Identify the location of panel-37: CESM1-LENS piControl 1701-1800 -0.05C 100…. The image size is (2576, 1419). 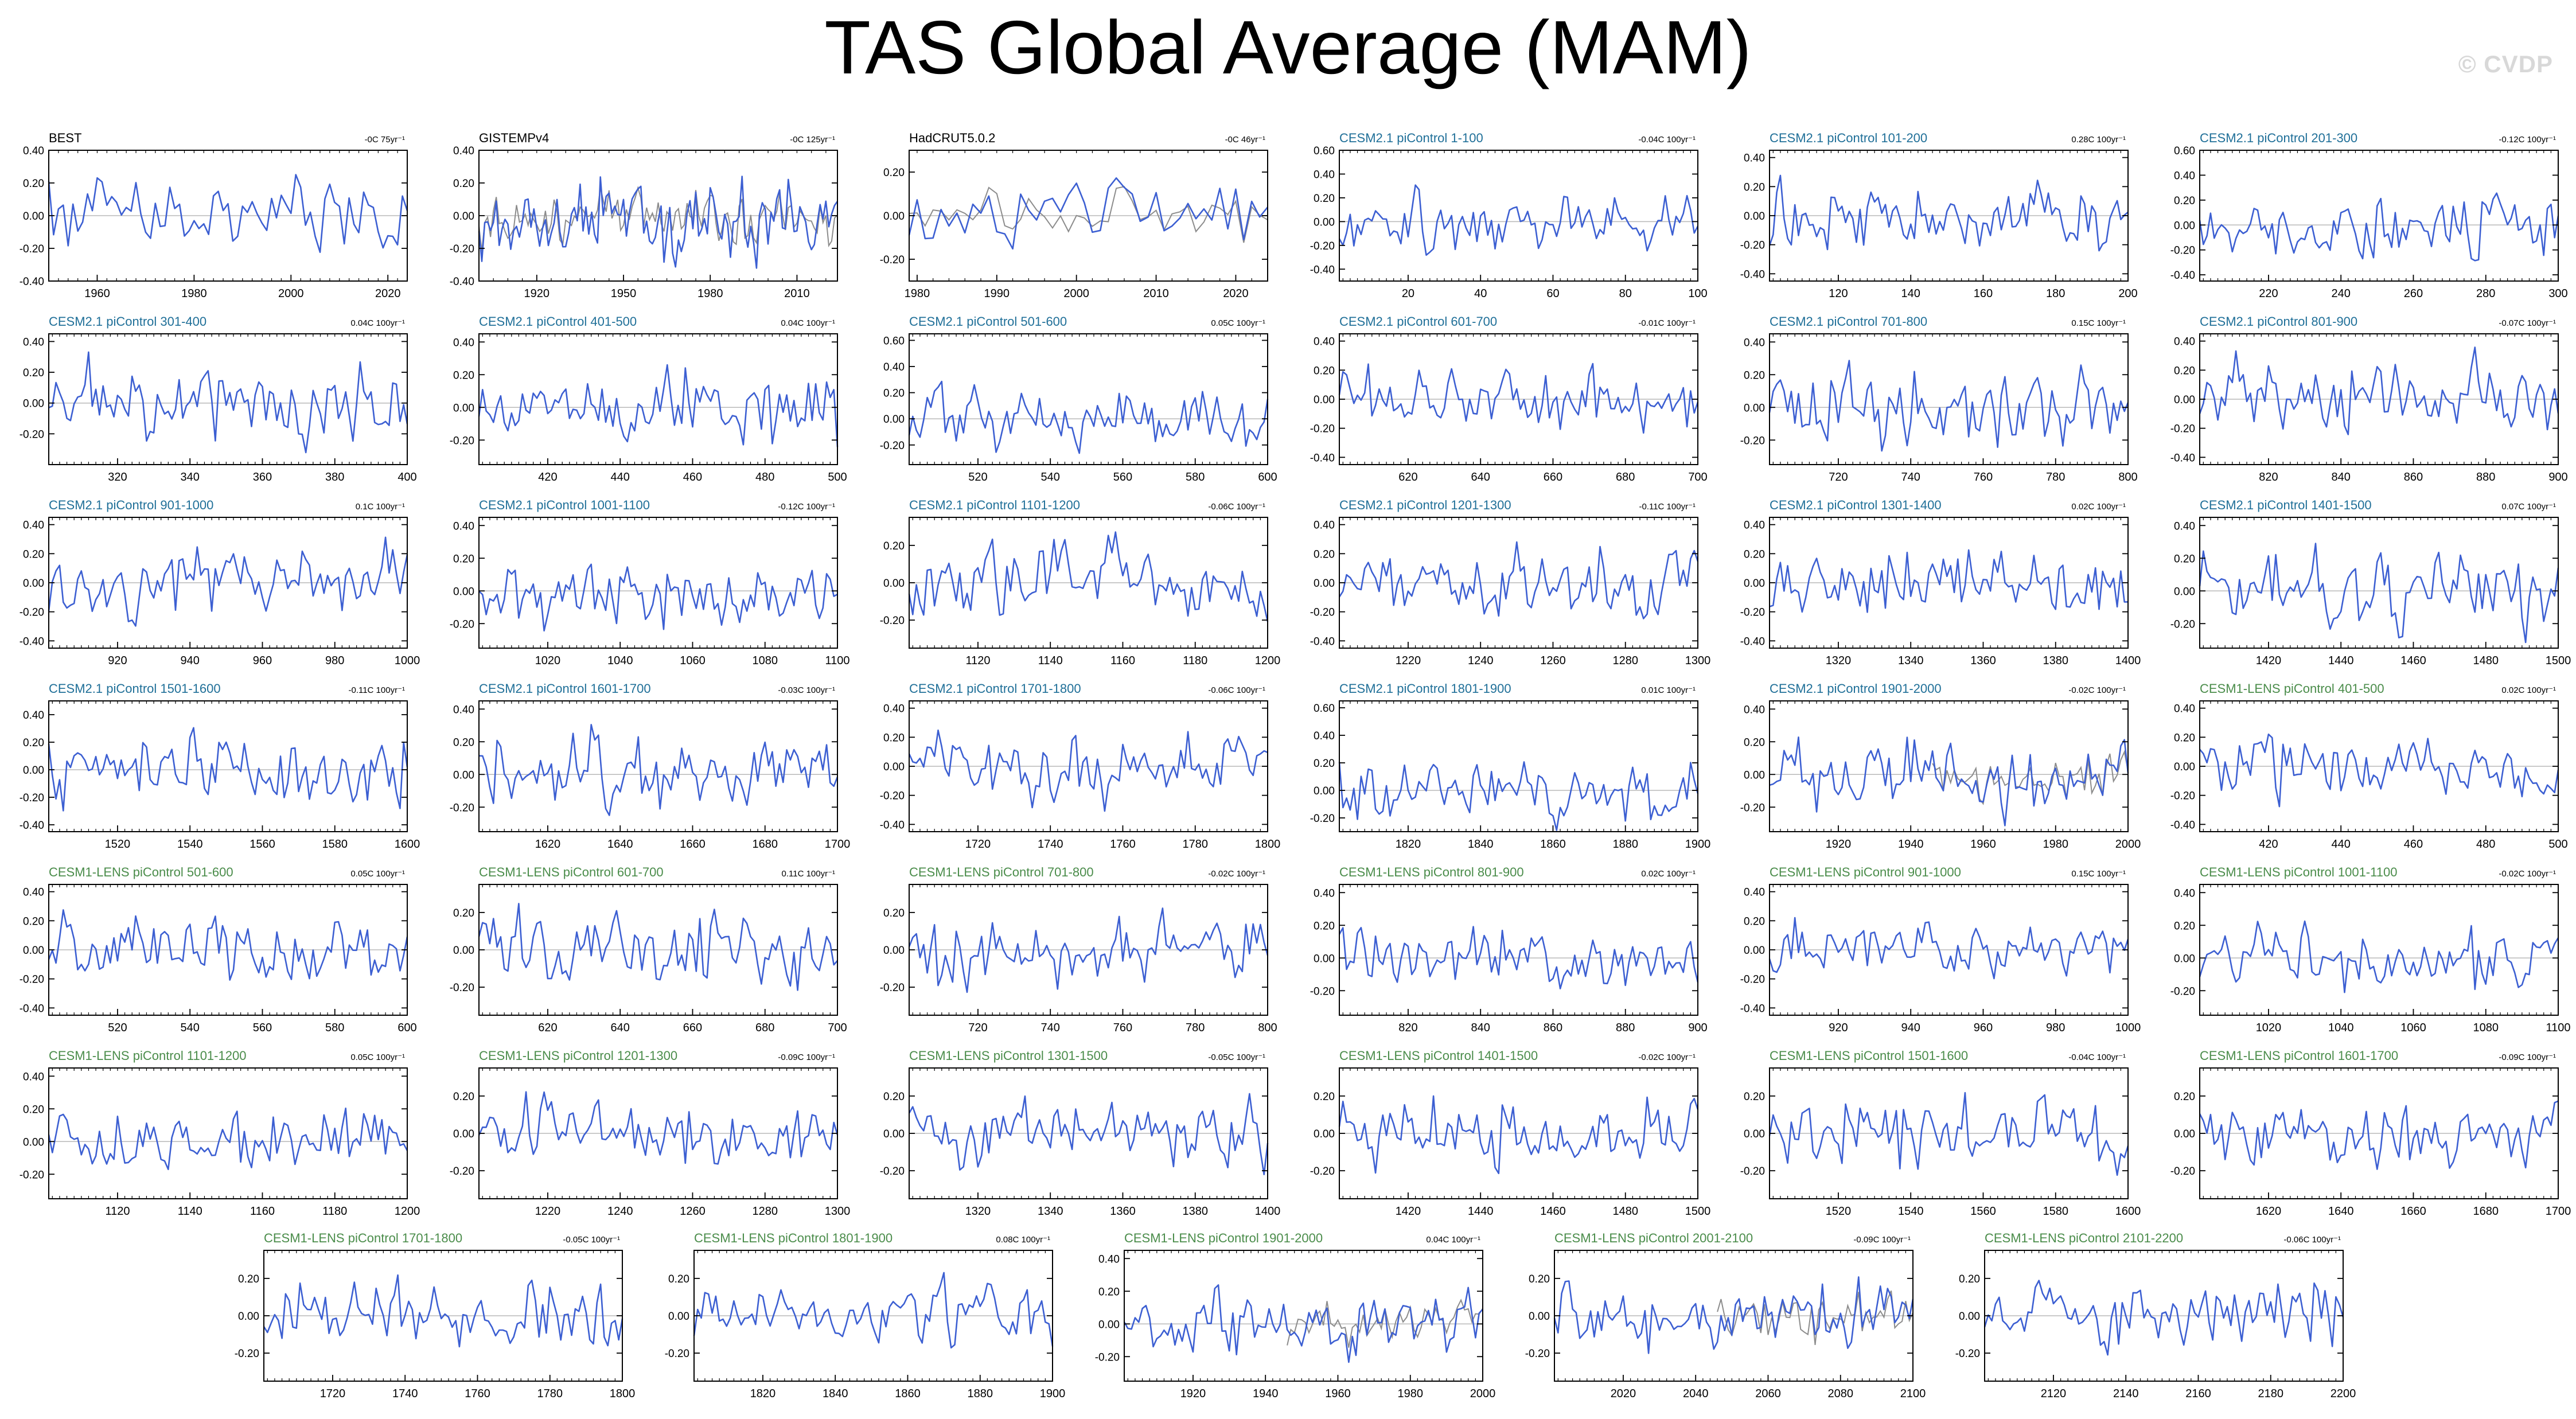
(436, 1315).